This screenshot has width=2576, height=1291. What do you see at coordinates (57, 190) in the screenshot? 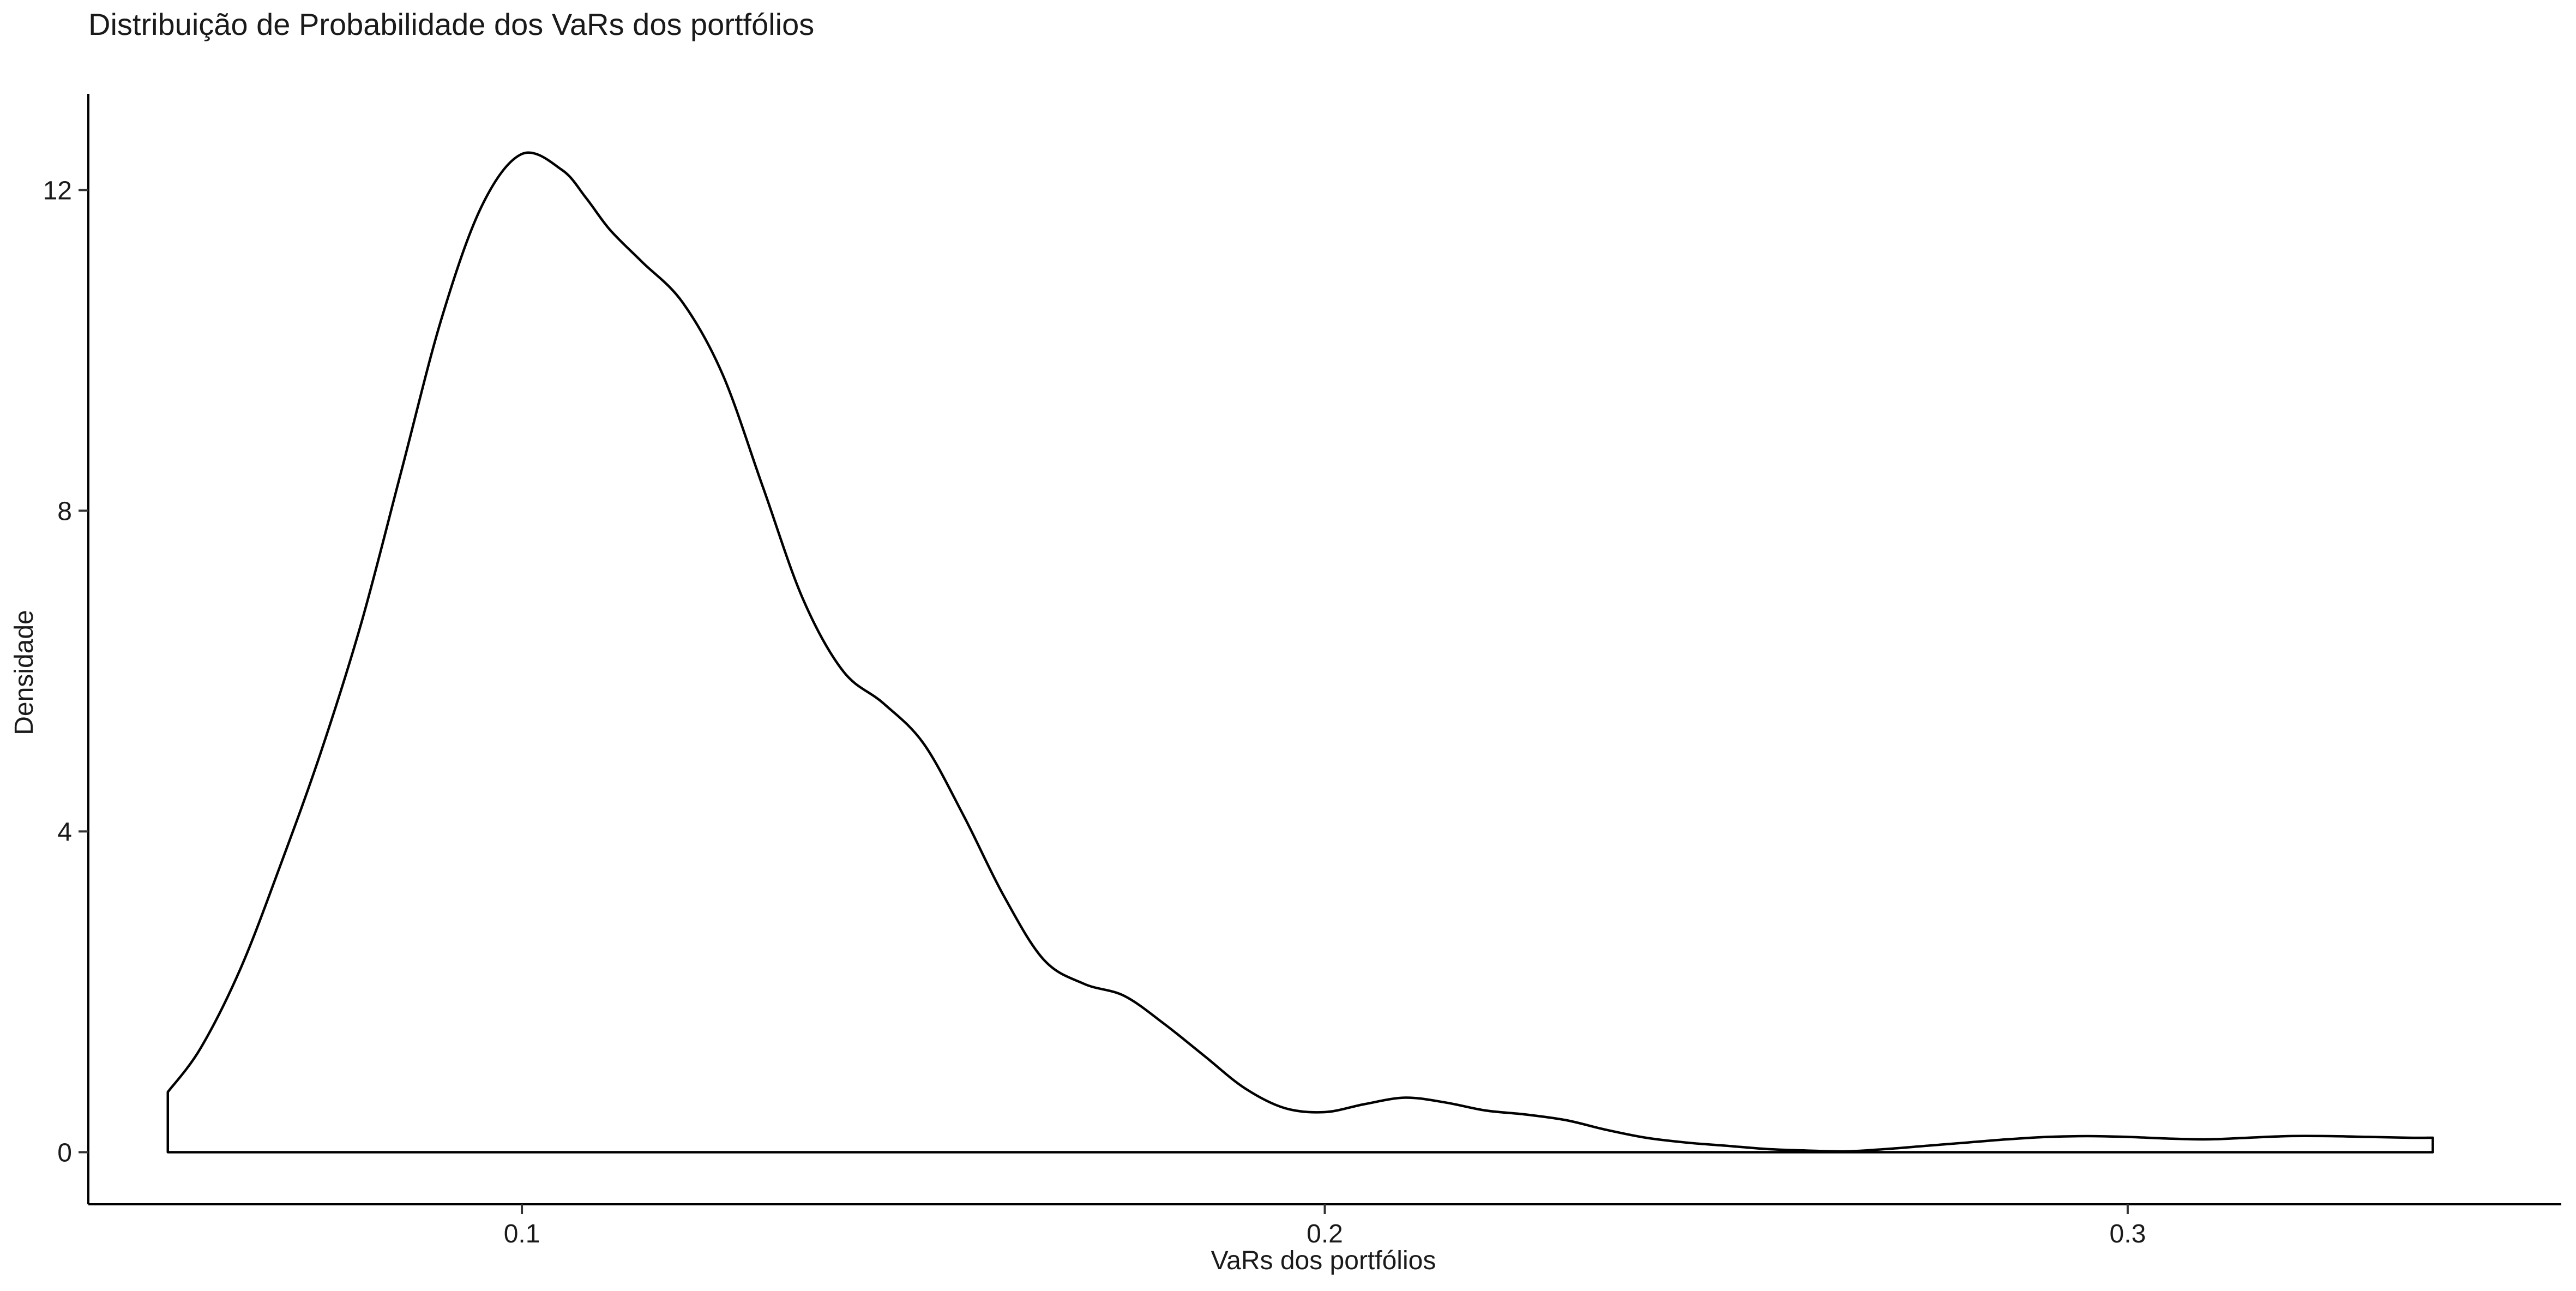
I see `y-tick-label: 12` at bounding box center [57, 190].